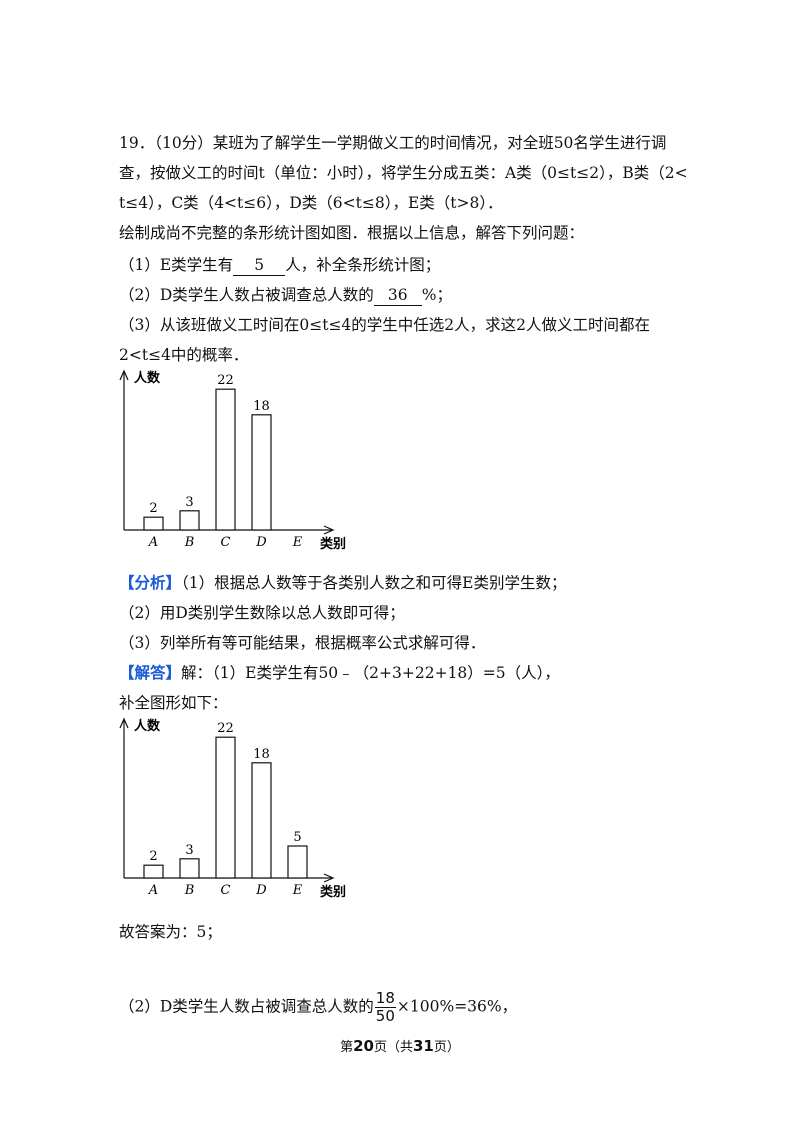 The image size is (800, 1132). What do you see at coordinates (385, 1016) in the screenshot?
I see `fraction-denominator: 50` at bounding box center [385, 1016].